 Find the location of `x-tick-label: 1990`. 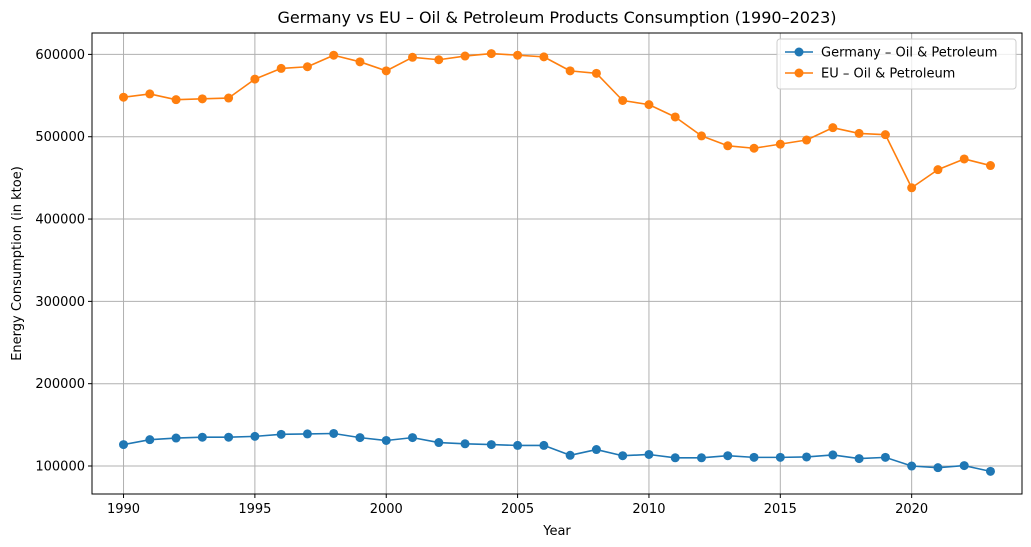

x-tick-label: 1990 is located at coordinates (123, 509).